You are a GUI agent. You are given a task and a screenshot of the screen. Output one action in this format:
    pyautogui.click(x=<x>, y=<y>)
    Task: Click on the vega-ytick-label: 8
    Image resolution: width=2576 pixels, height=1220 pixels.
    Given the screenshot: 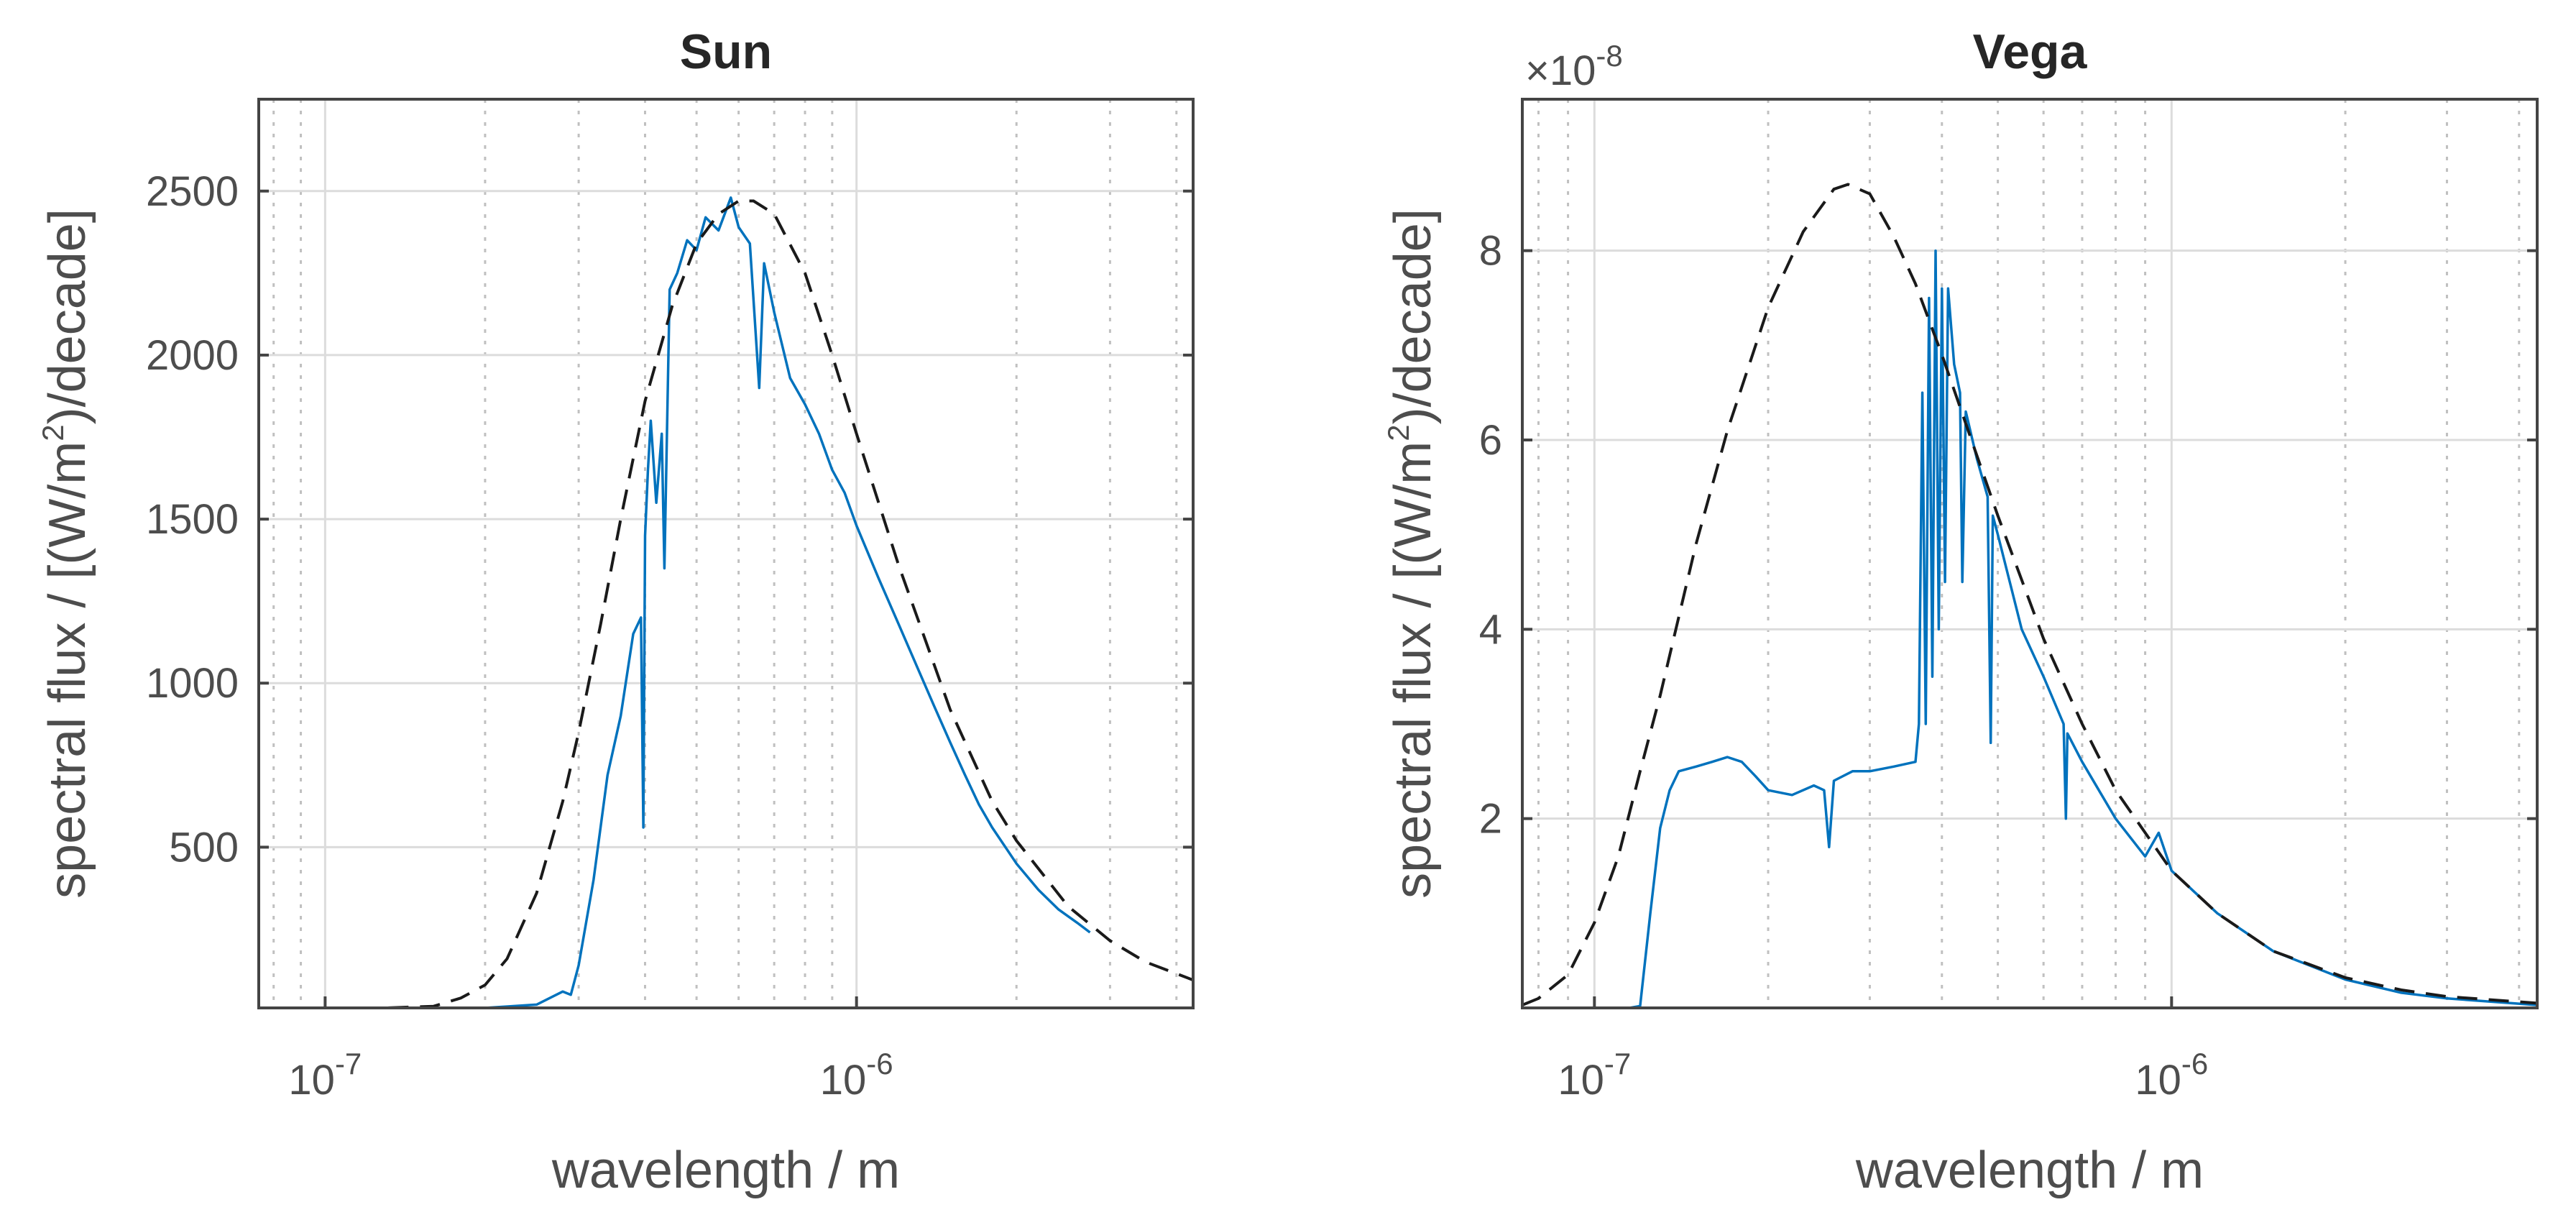 What is the action you would take?
    pyautogui.click(x=1490, y=251)
    